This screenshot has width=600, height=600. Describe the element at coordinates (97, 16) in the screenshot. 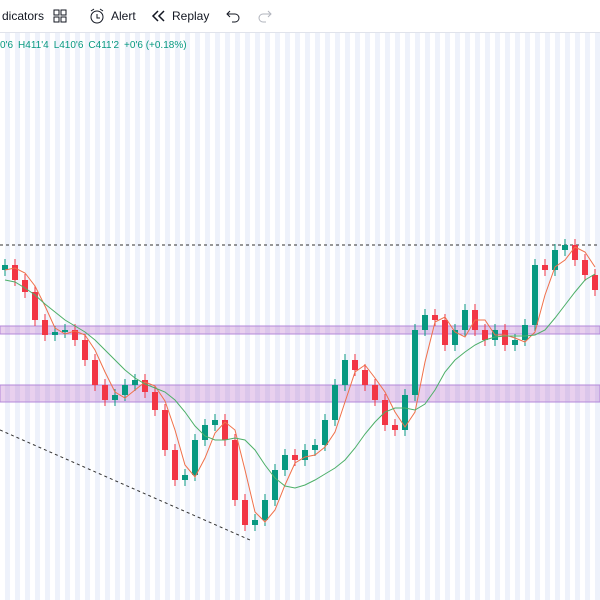

I see `alert-icon` at that location.